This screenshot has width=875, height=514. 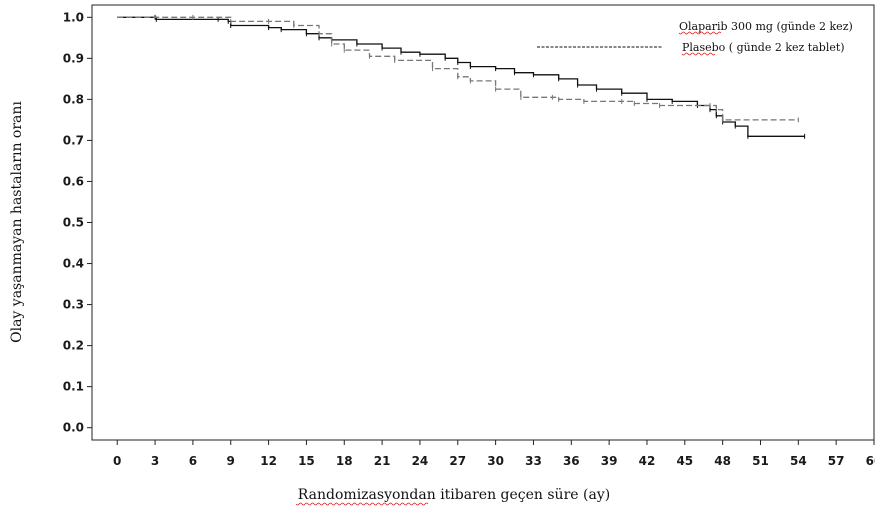 I want to click on y-axis-title: Olay yaşanmayan hastaların oranı, so click(x=17, y=222).